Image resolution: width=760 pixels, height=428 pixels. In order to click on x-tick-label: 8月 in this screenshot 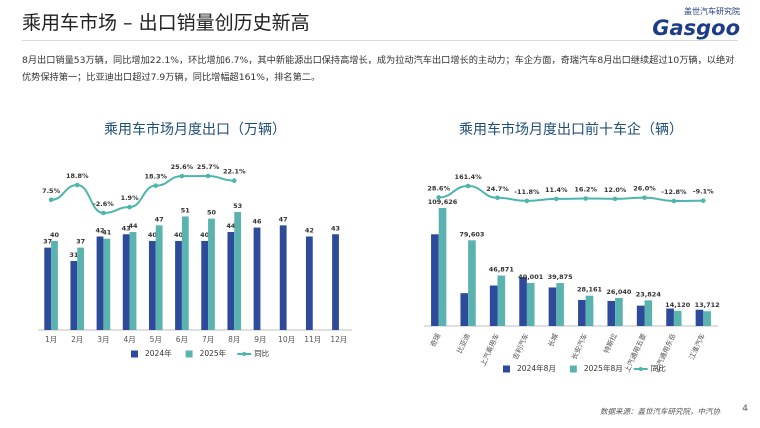, I will do `click(234, 339)`.